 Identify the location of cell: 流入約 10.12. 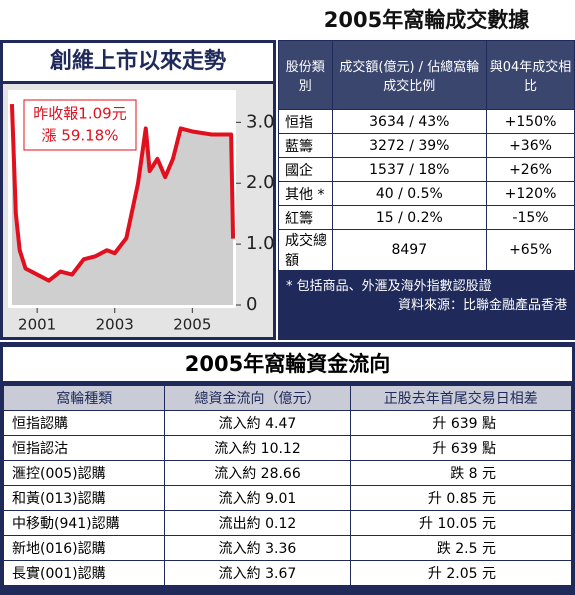
(257, 448).